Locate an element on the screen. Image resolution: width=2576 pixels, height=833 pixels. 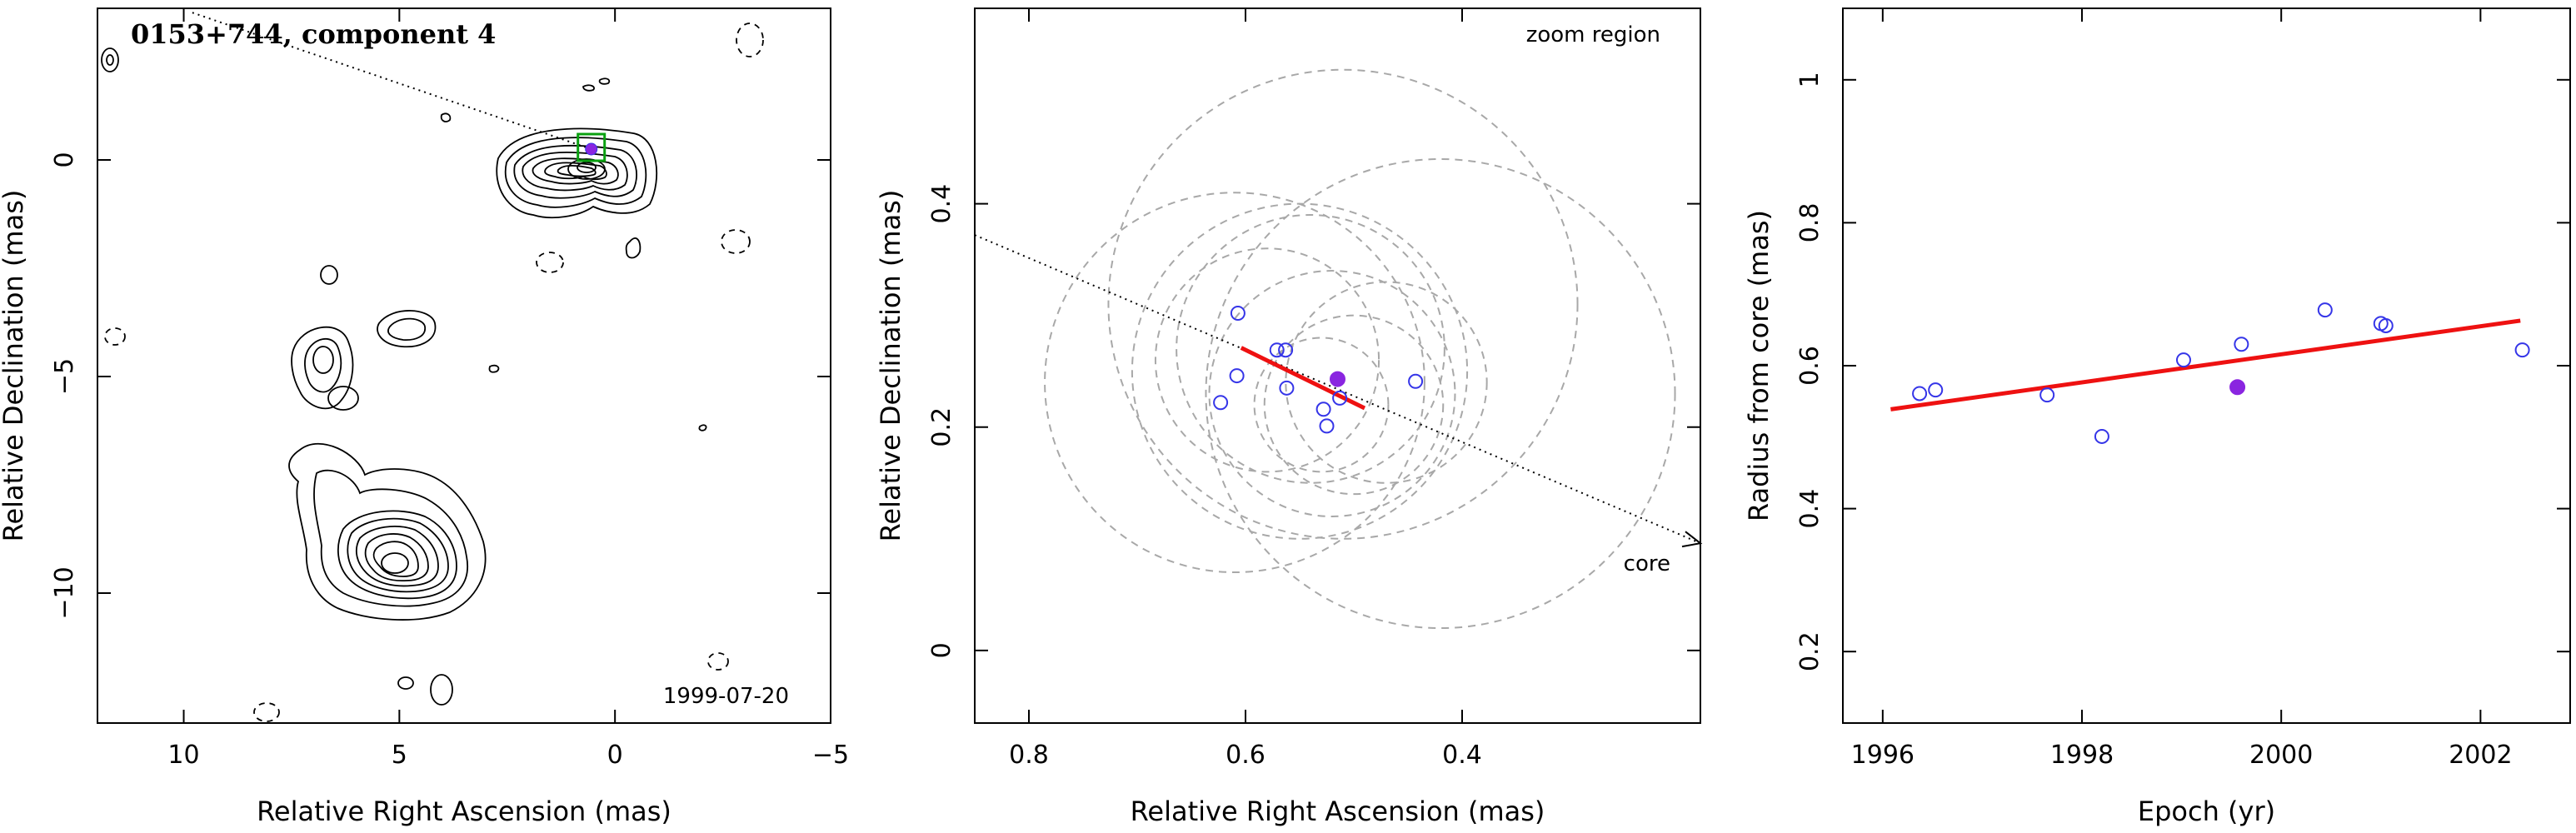
core-direction-line is located at coordinates (392, 81).